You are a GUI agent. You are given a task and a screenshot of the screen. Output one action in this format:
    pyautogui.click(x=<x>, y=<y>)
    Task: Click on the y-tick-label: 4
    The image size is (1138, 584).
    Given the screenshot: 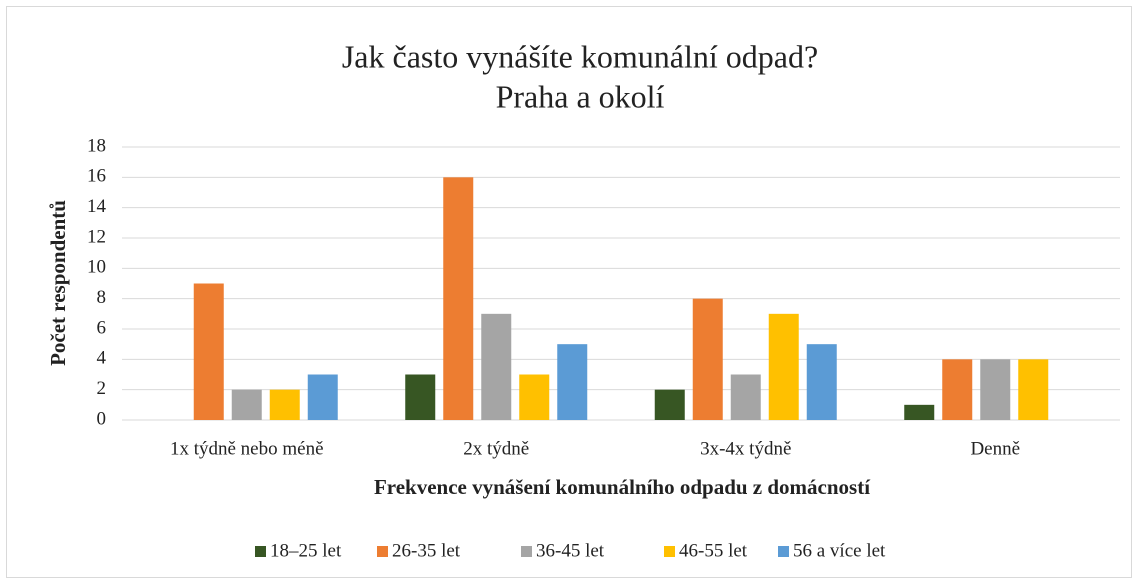 What is the action you would take?
    pyautogui.click(x=102, y=358)
    